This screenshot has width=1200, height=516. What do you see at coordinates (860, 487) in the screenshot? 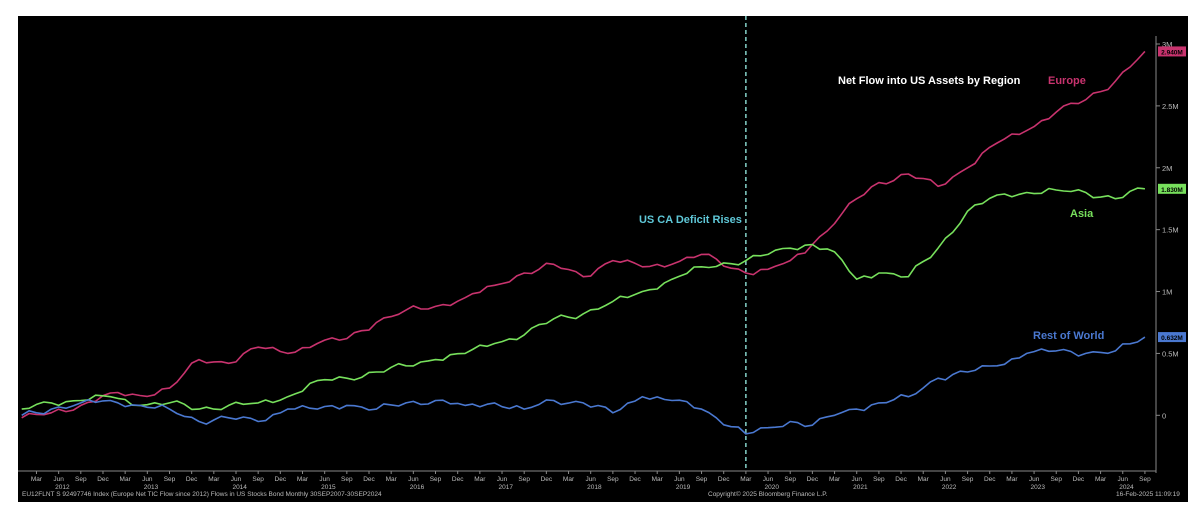
I see `x-year-label: 2021` at bounding box center [860, 487].